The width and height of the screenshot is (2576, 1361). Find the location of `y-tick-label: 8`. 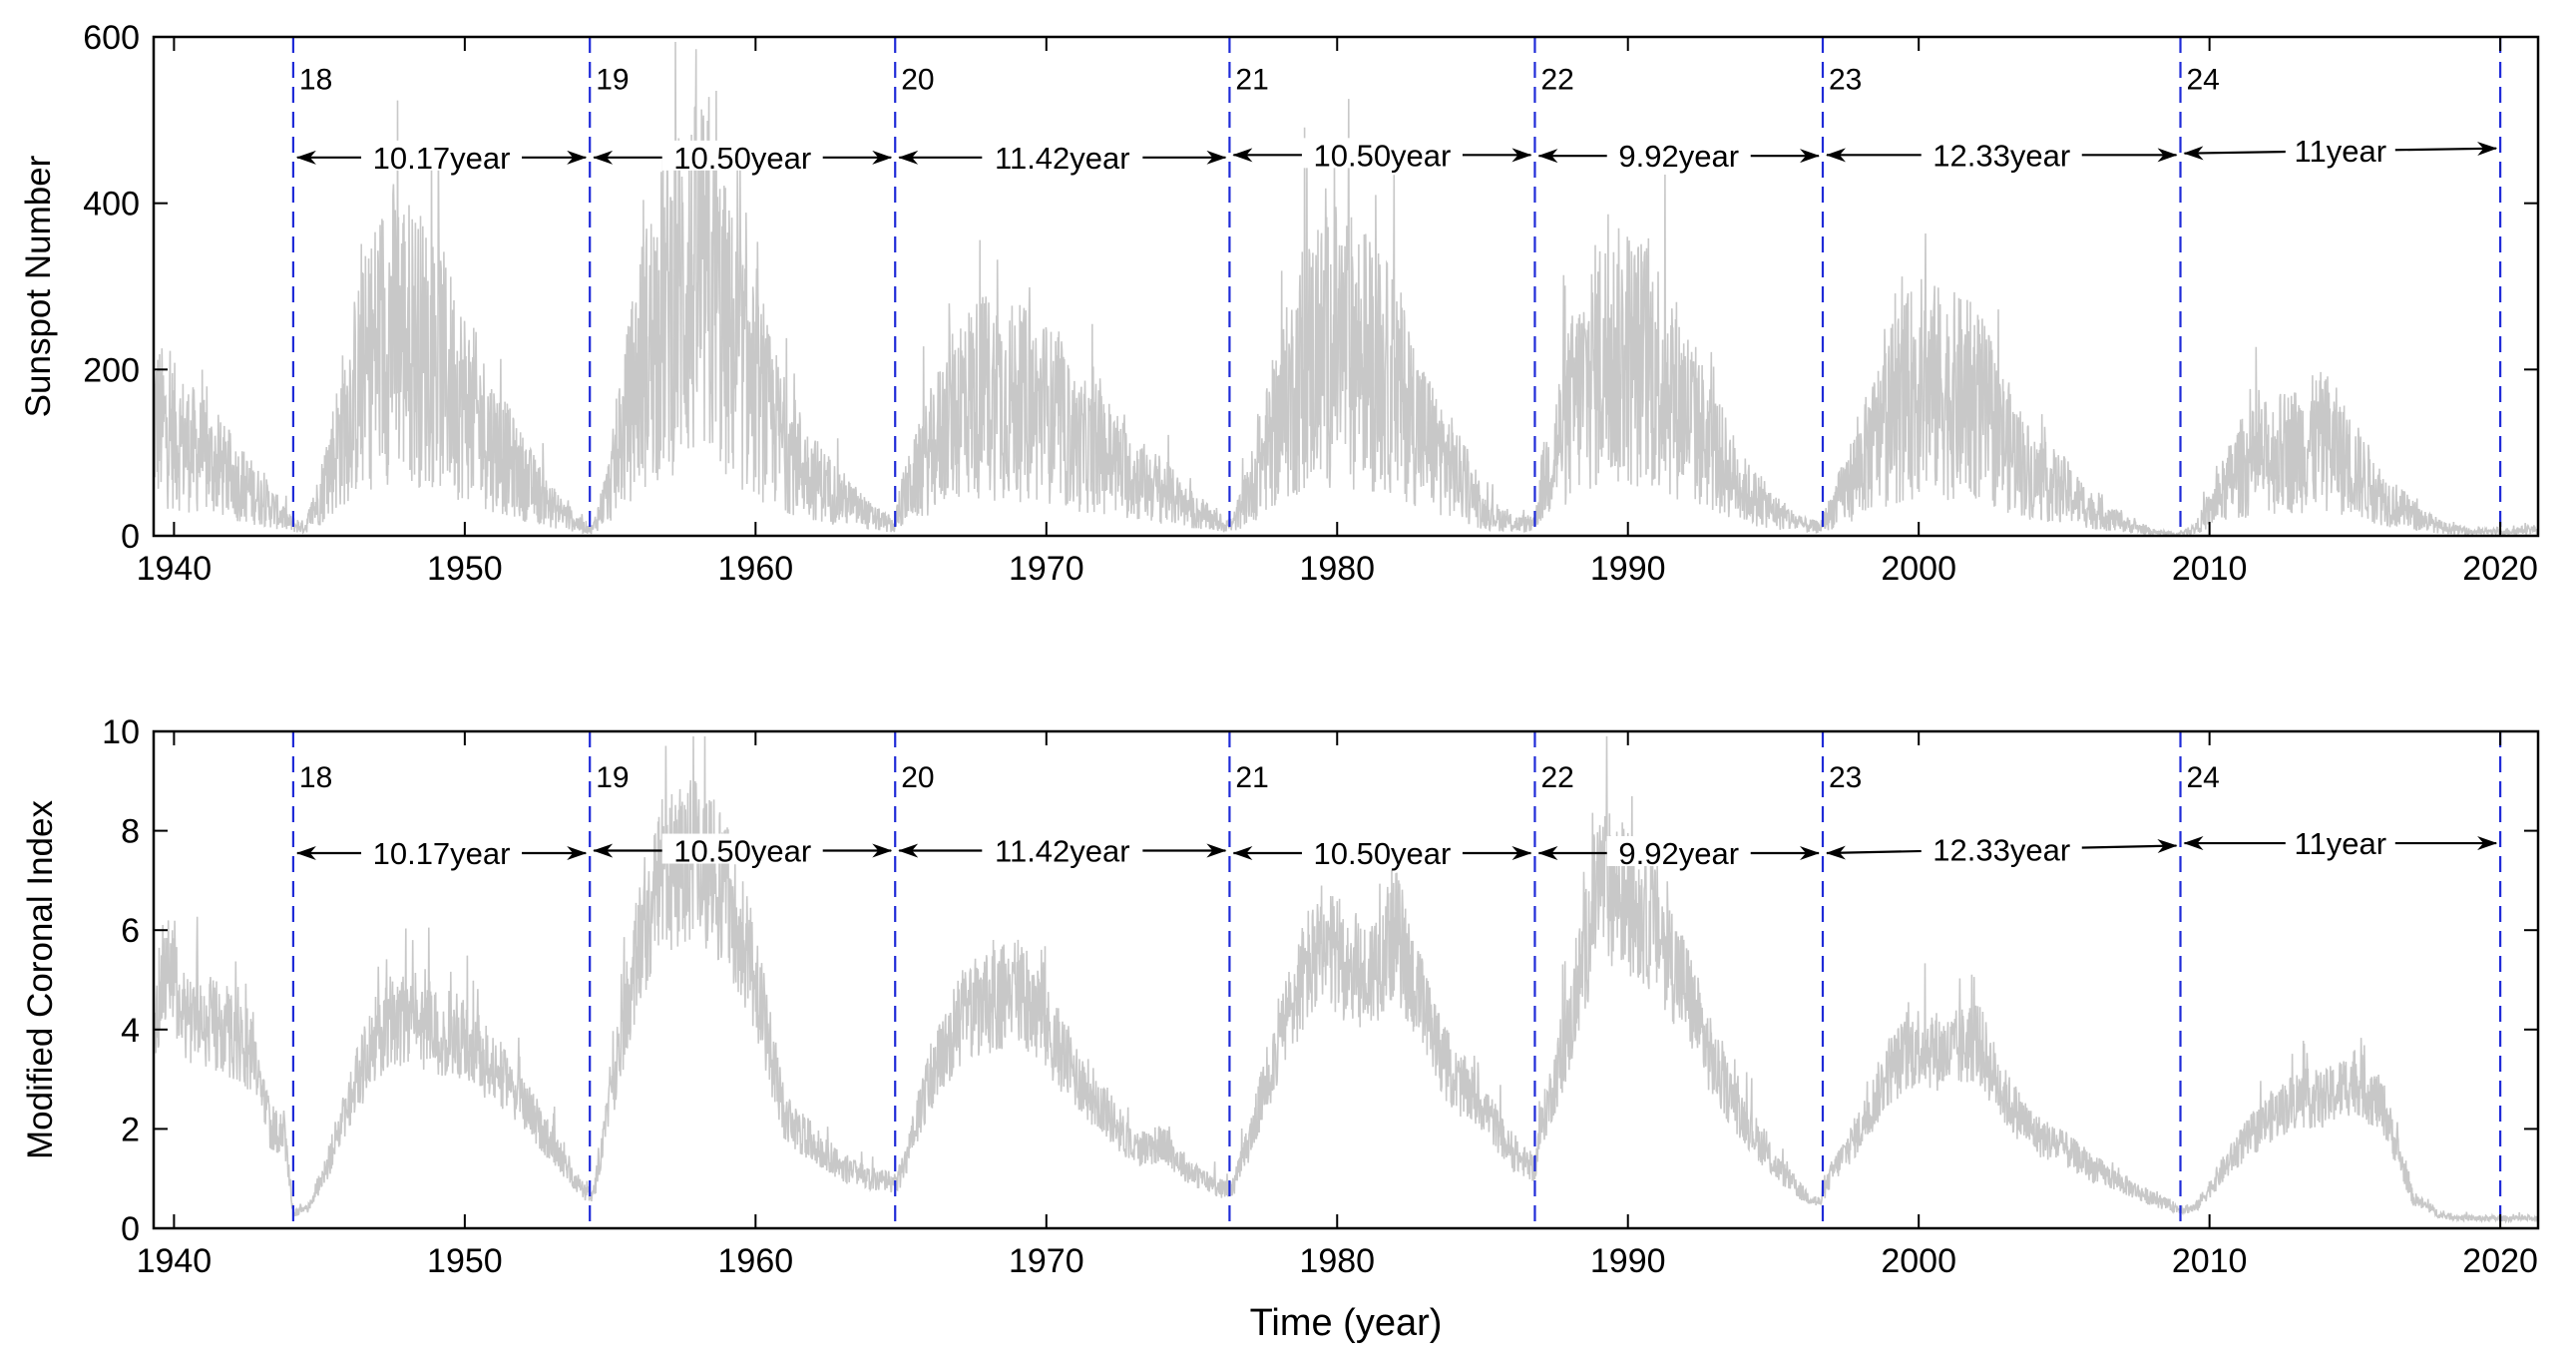

y-tick-label: 8 is located at coordinates (130, 832).